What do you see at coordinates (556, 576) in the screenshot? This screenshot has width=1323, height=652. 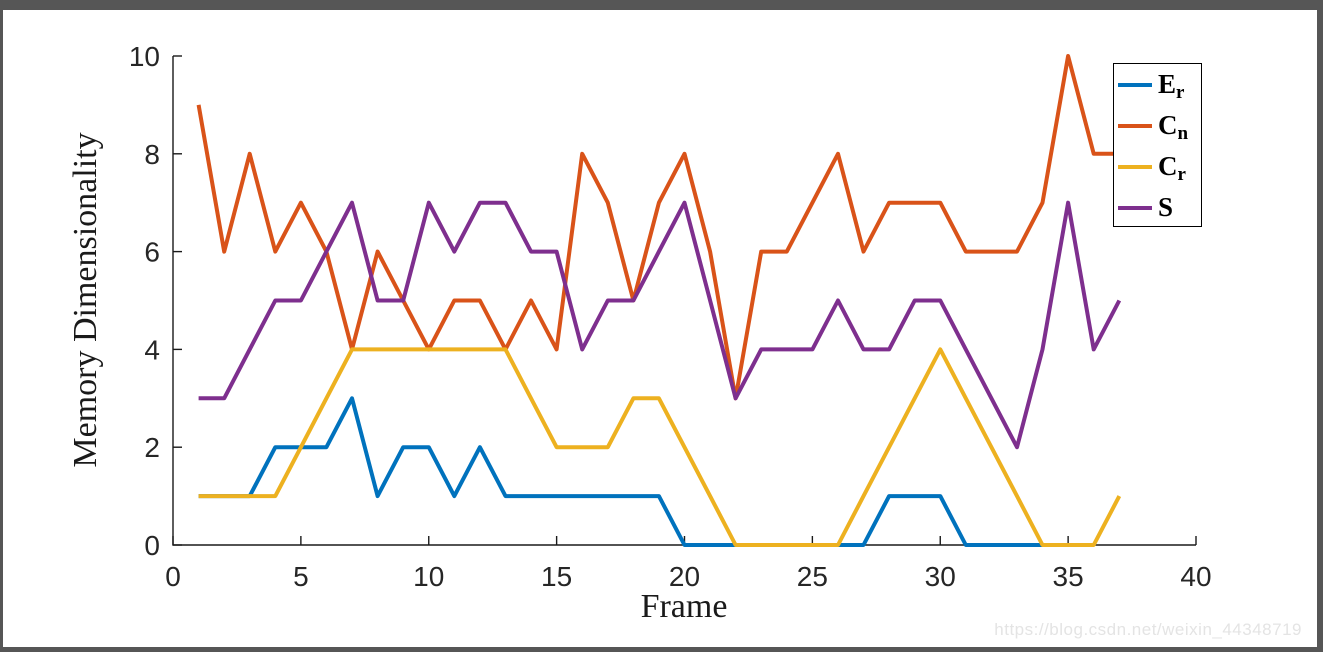 I see `x-tick-label: 15` at bounding box center [556, 576].